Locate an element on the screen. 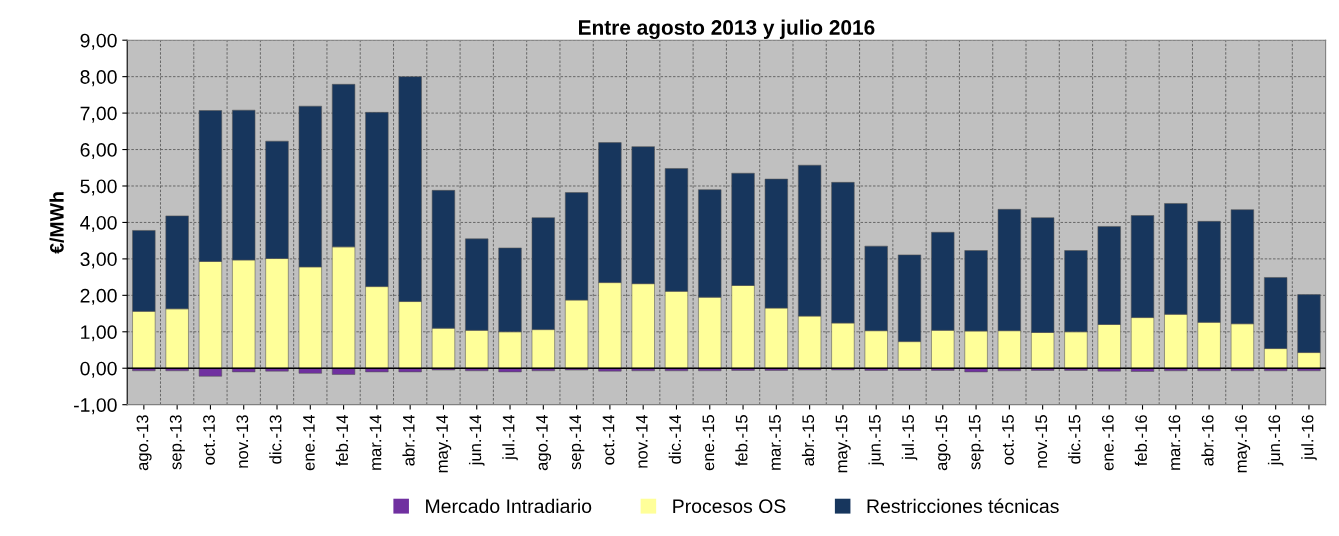 This screenshot has height=536, width=1339. x-tick-label: sep.-14 is located at coordinates (577, 442).